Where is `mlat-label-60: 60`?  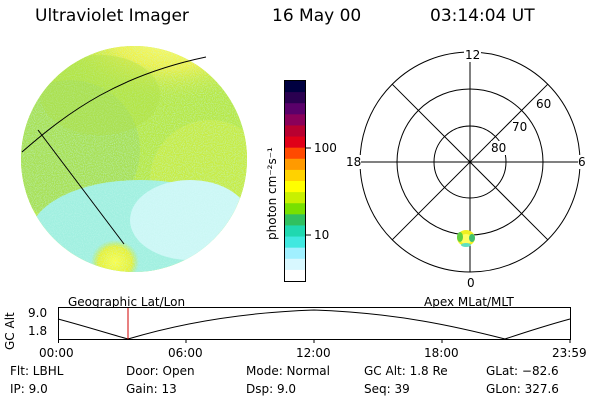 mlat-label-60: 60 is located at coordinates (544, 104).